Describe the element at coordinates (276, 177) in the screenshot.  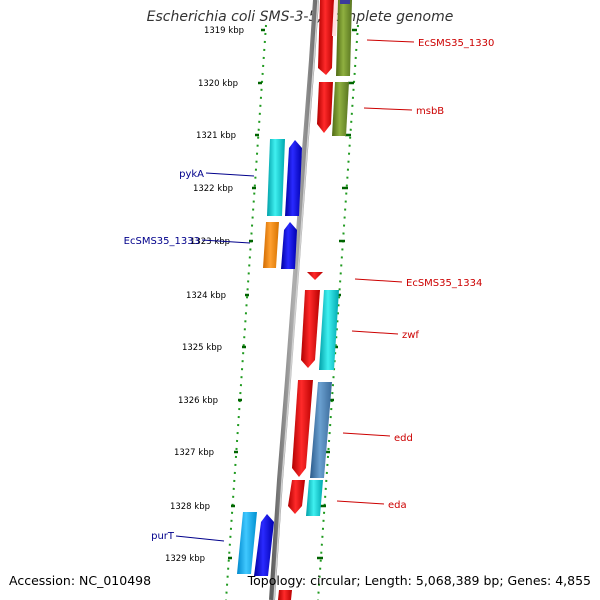
I see `gene-pyka-cyan` at that location.